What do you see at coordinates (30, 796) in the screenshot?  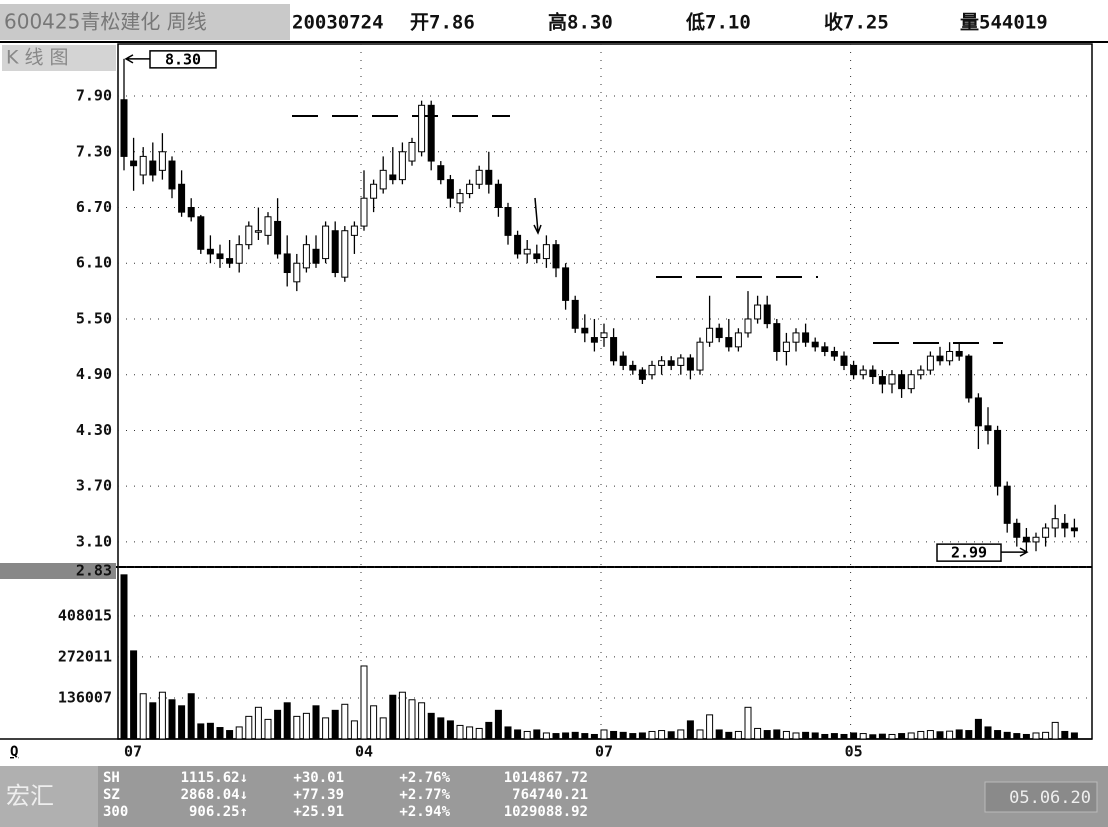 I see `logo: 宏汇` at bounding box center [30, 796].